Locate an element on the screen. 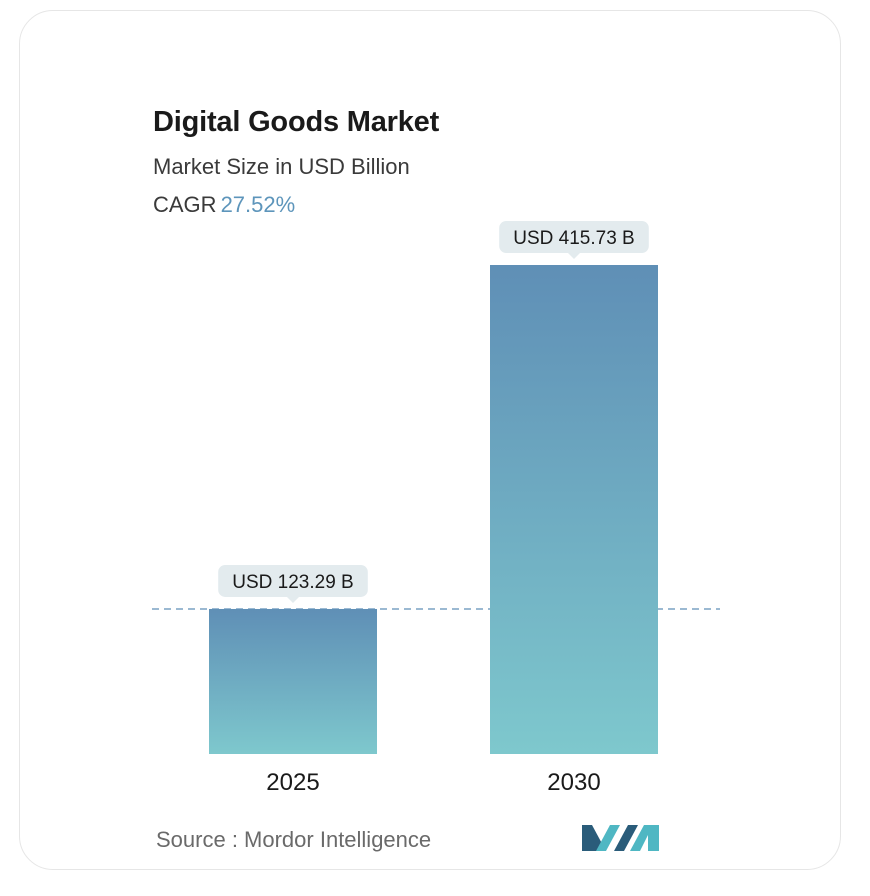 The image size is (870, 896). category-label: 2025 is located at coordinates (292, 782).